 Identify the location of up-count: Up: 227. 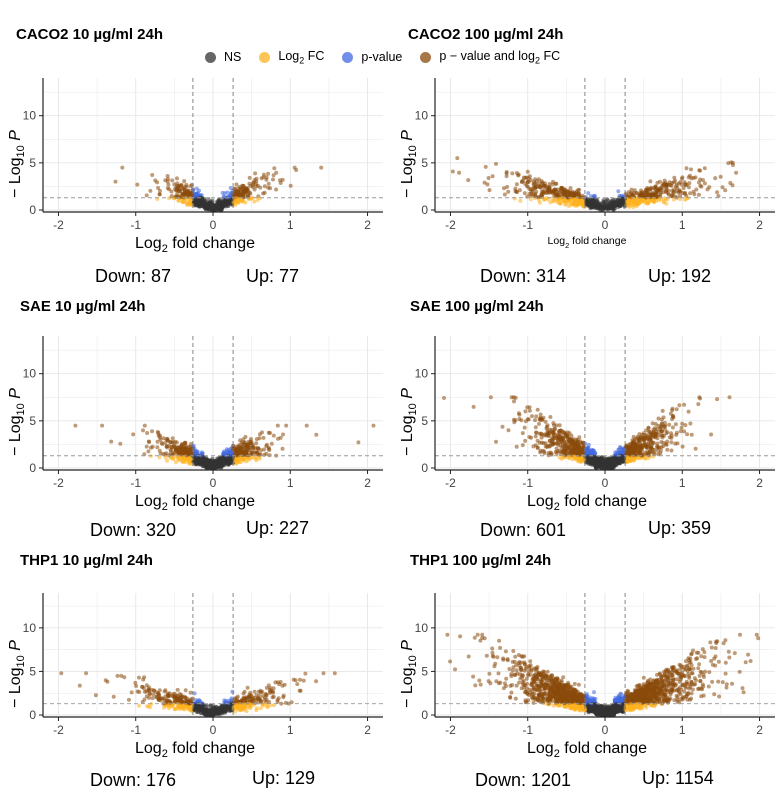
(277, 528).